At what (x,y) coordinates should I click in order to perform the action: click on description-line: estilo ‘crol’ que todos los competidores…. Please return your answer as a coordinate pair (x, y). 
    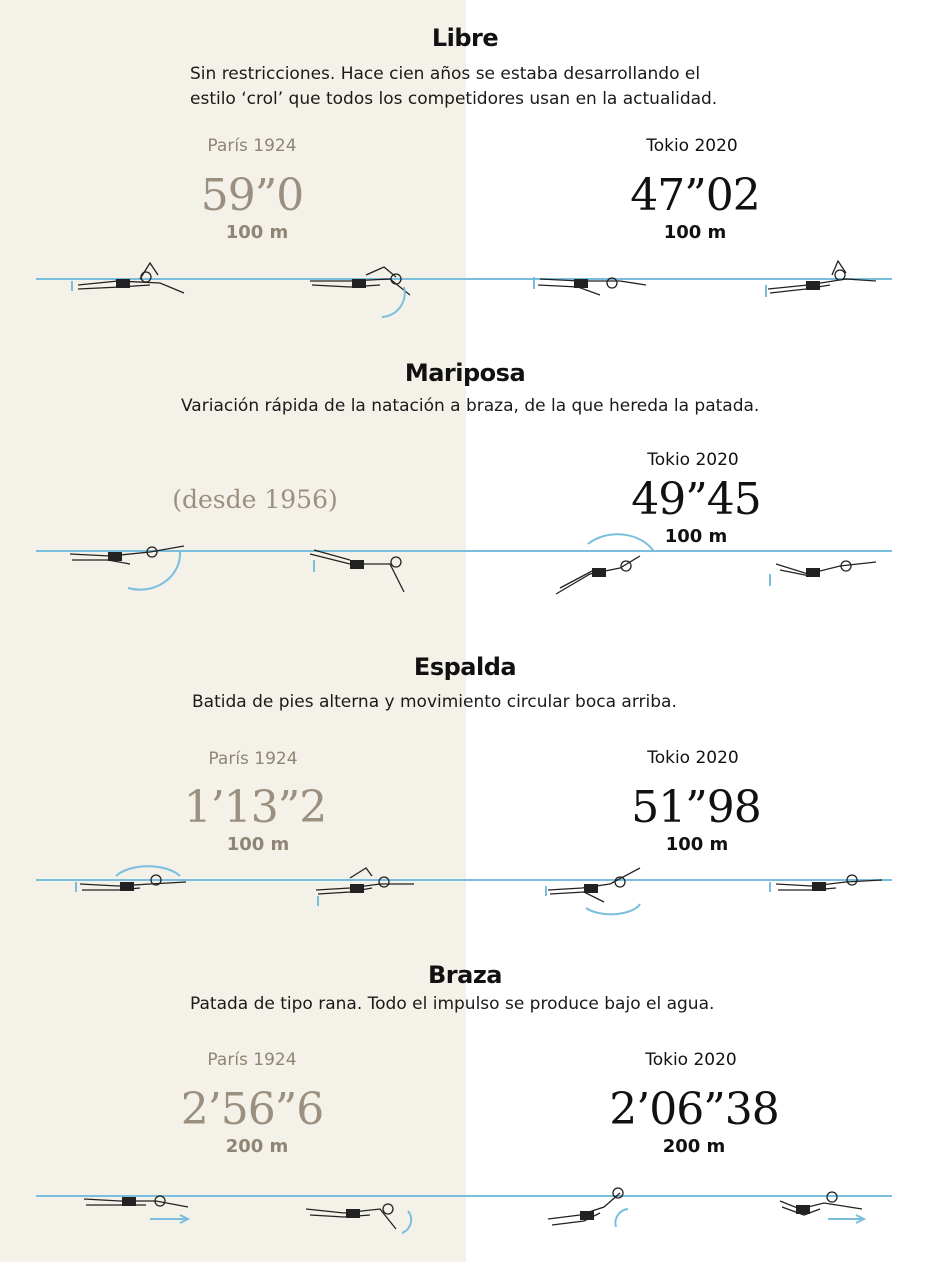
    Looking at the image, I should click on (454, 99).